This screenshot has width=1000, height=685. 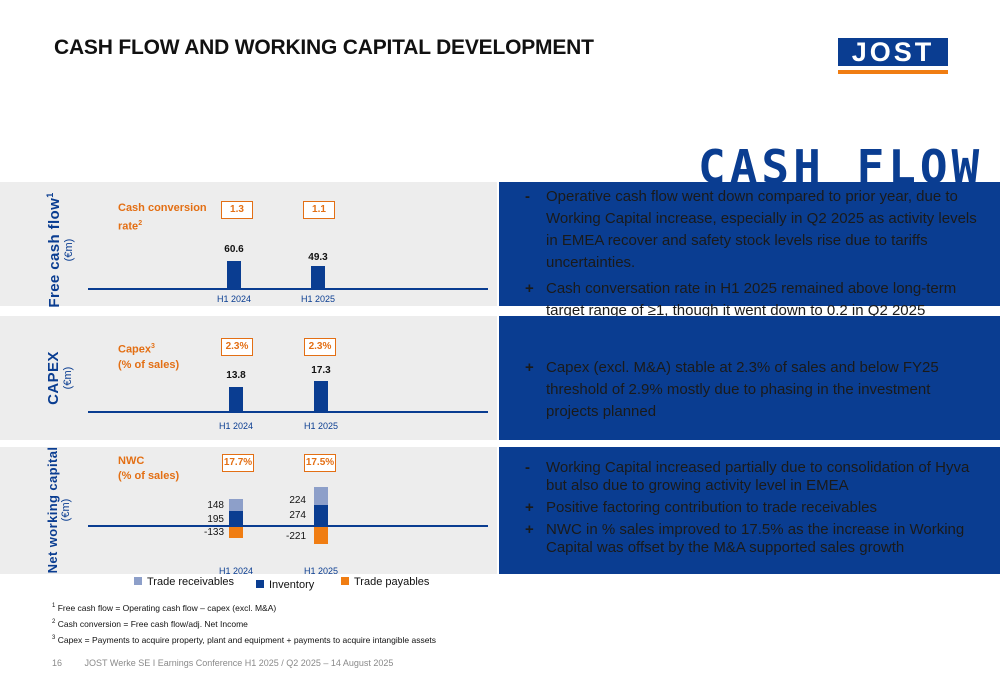 I want to click on capex-bar-2025, so click(x=321, y=396).